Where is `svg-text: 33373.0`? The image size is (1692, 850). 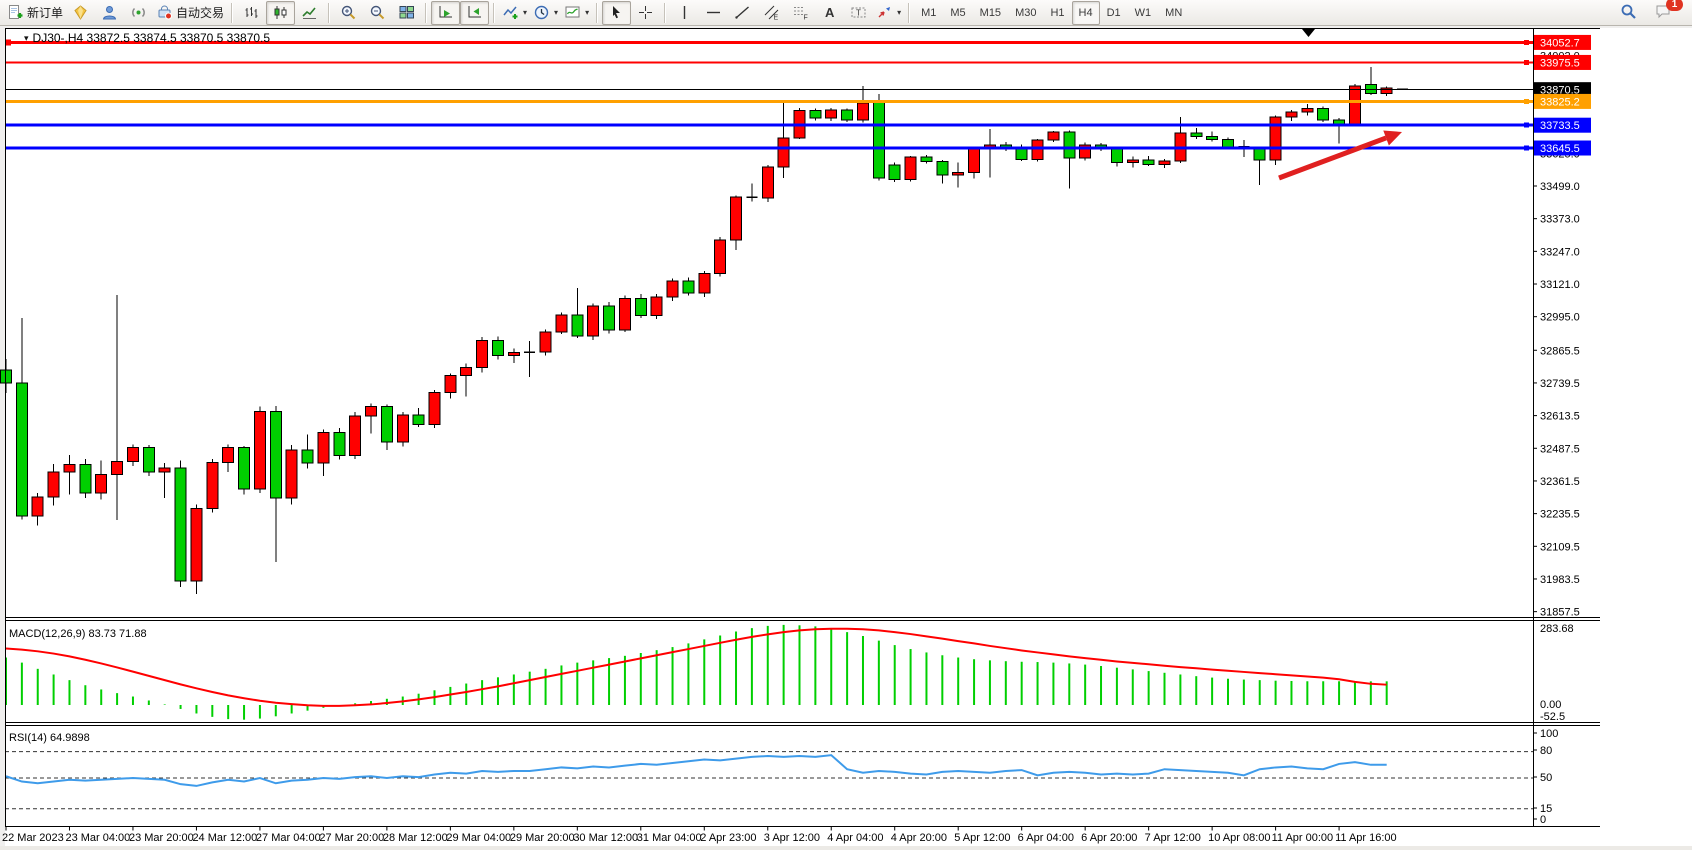
svg-text: 33373.0 is located at coordinates (1560, 220).